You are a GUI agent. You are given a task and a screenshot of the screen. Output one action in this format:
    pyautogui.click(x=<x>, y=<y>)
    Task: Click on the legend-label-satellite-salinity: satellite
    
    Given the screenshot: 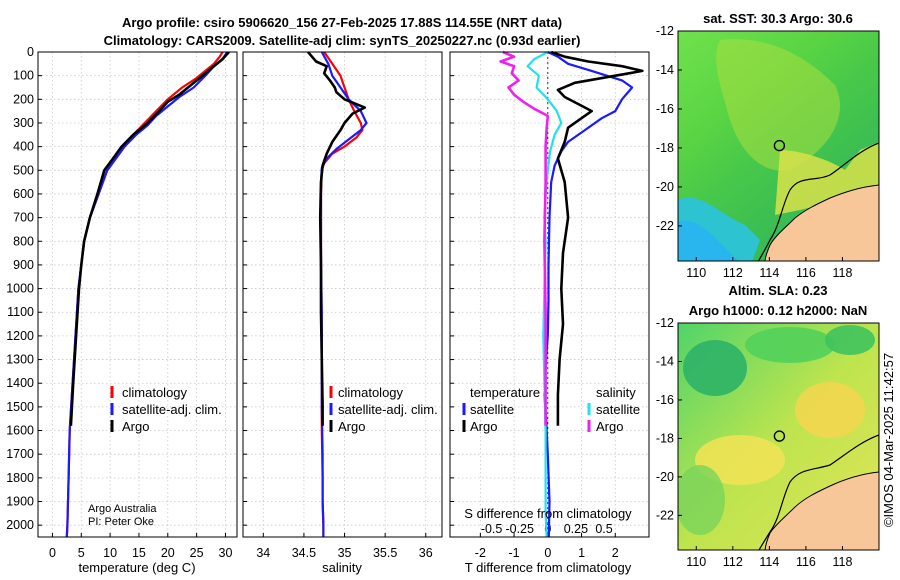 What is the action you would take?
    pyautogui.click(x=618, y=409)
    